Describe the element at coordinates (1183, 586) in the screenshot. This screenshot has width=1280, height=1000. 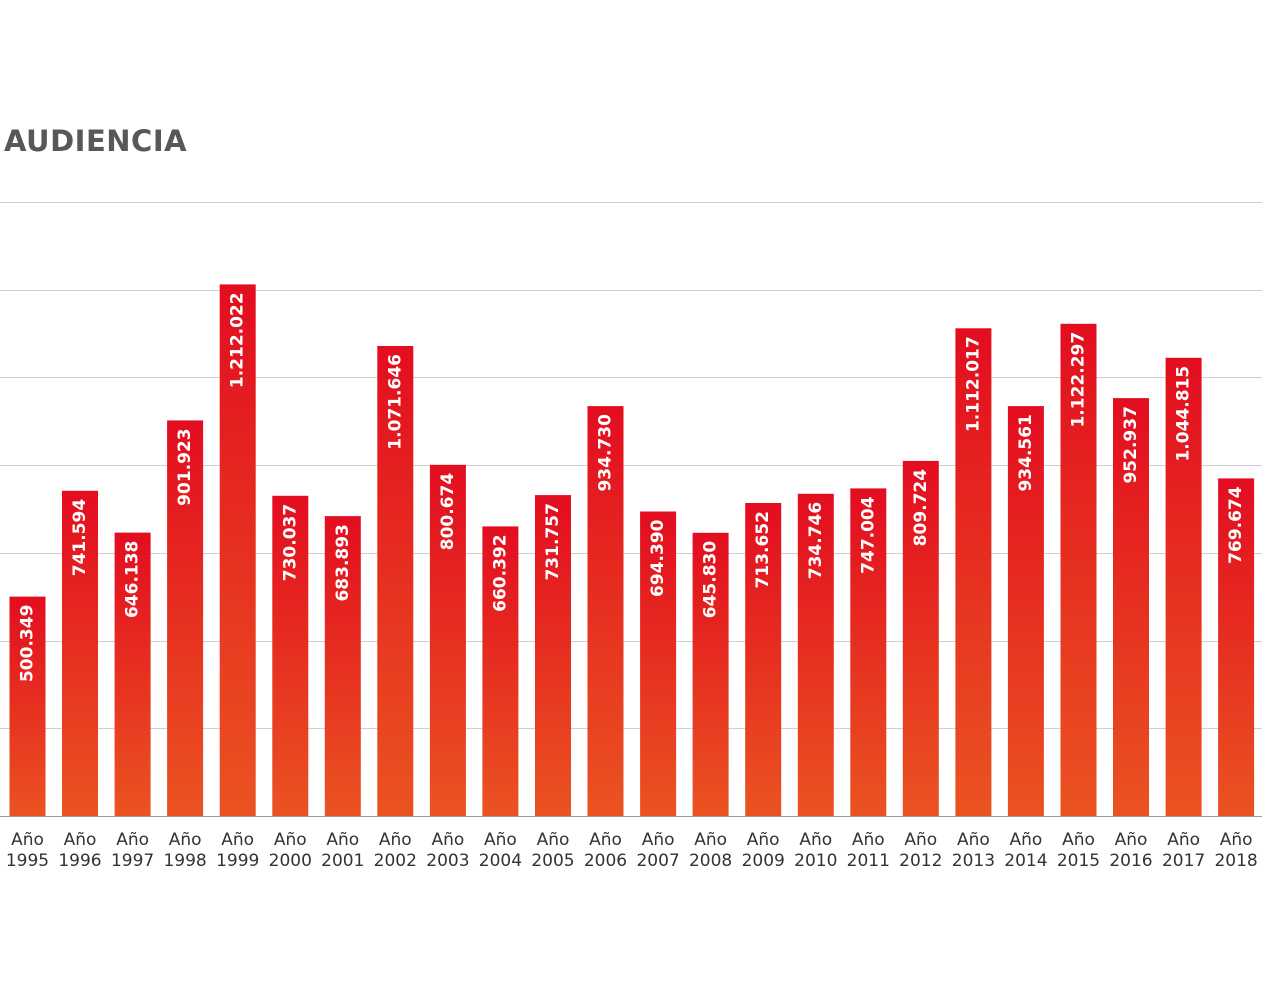
I see `bar-2017` at that location.